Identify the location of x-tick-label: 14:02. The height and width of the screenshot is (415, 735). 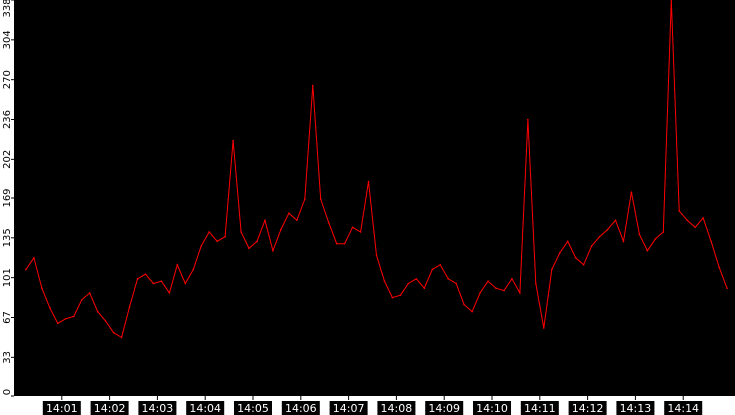
(110, 408).